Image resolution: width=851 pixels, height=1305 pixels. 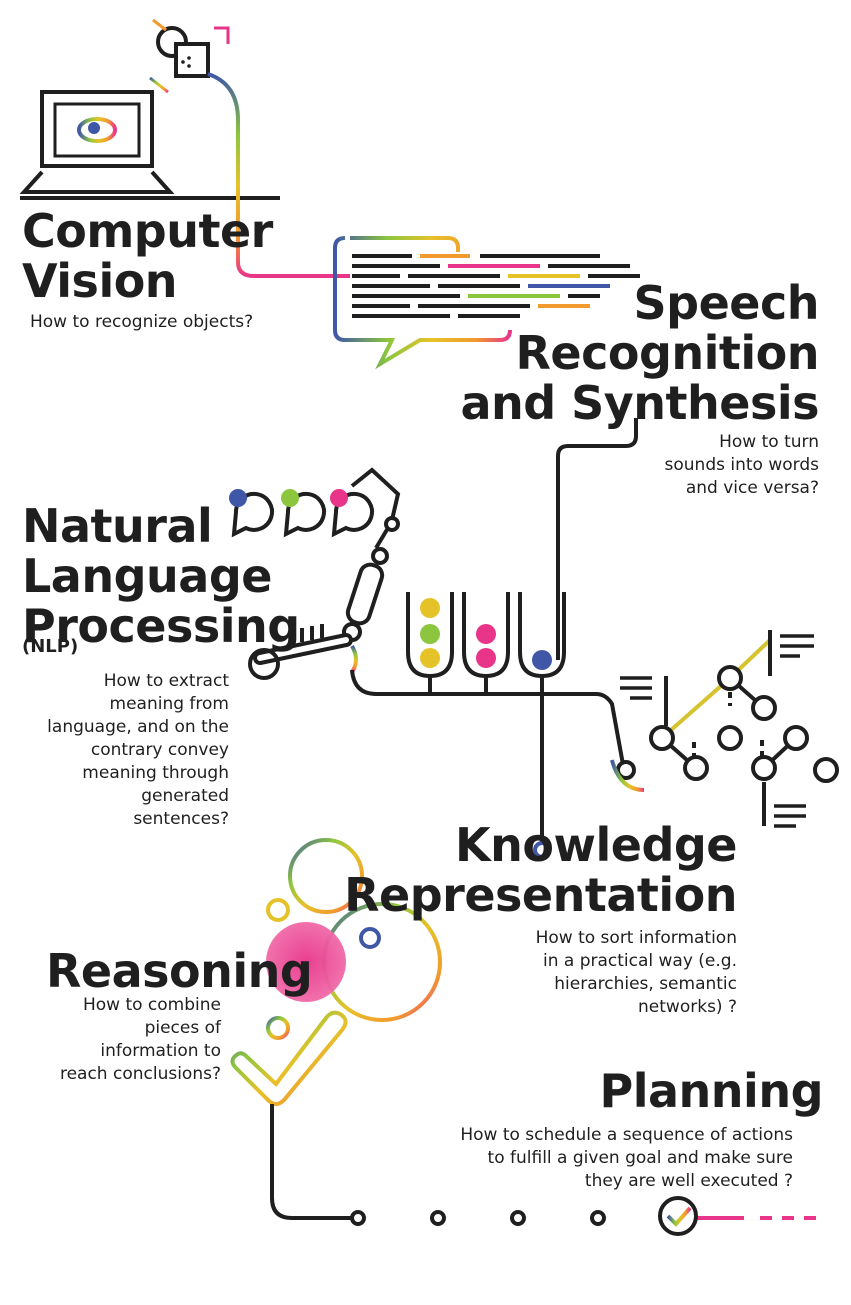 What do you see at coordinates (147, 576) in the screenshot?
I see `nlp-title-line: Language` at bounding box center [147, 576].